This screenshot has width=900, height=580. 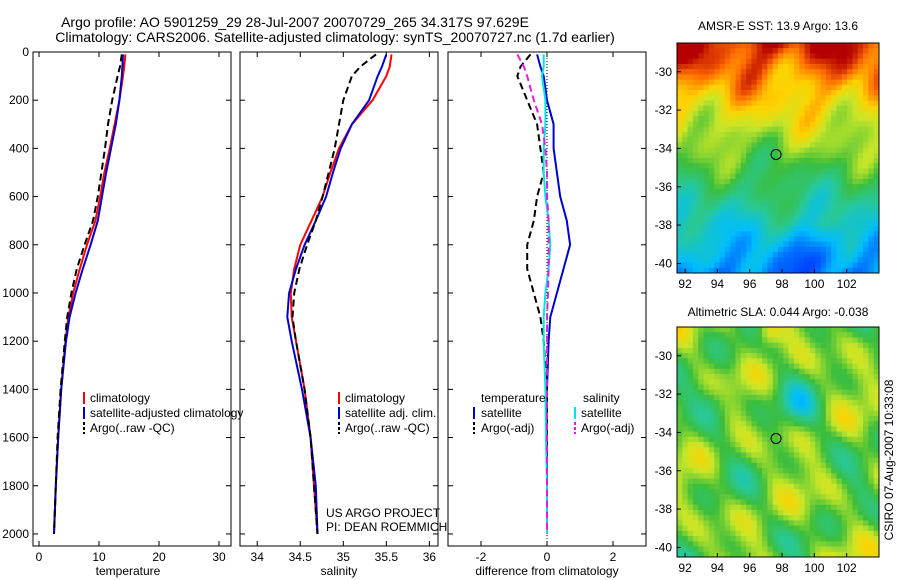 What do you see at coordinates (814, 568) in the screenshot?
I see `map-x-tick-label: 100` at bounding box center [814, 568].